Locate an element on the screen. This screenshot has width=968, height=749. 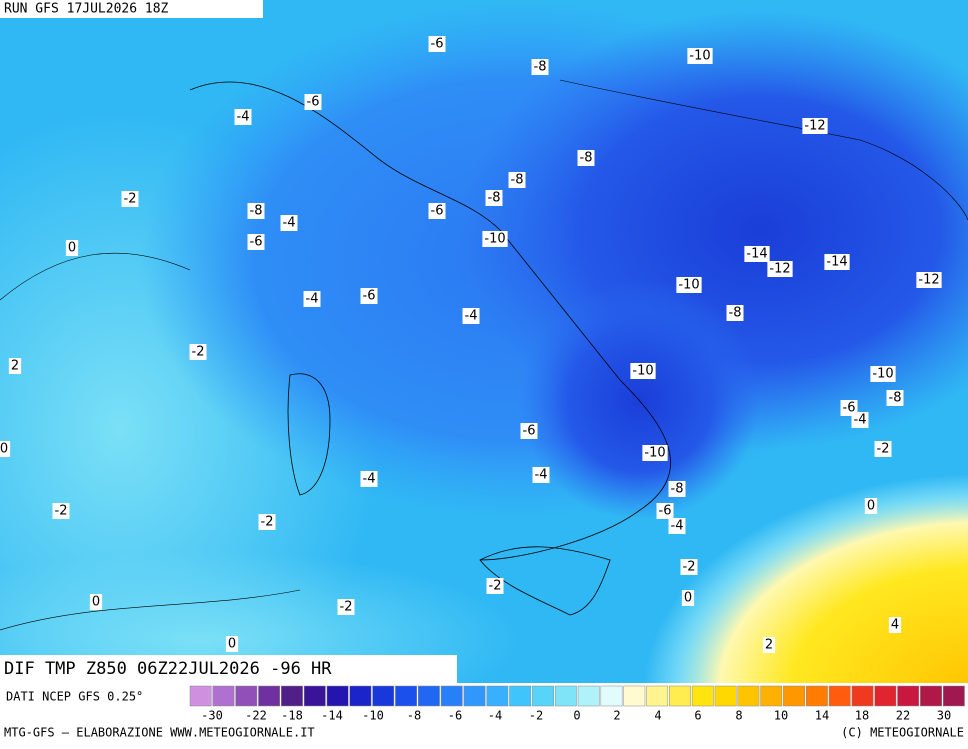
colorbar-label: 8 is located at coordinates (738, 716).